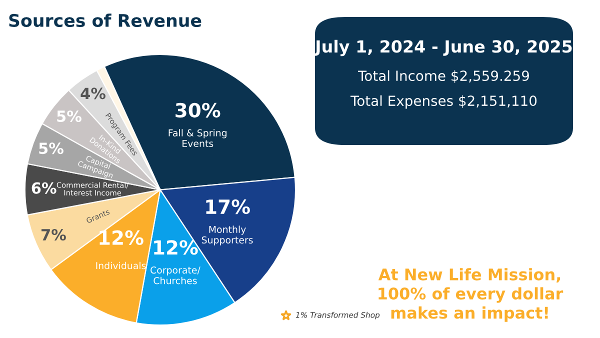  Describe the element at coordinates (443, 48) in the screenshot. I see `text: July 1, 2024 - June 30, 2025` at that location.